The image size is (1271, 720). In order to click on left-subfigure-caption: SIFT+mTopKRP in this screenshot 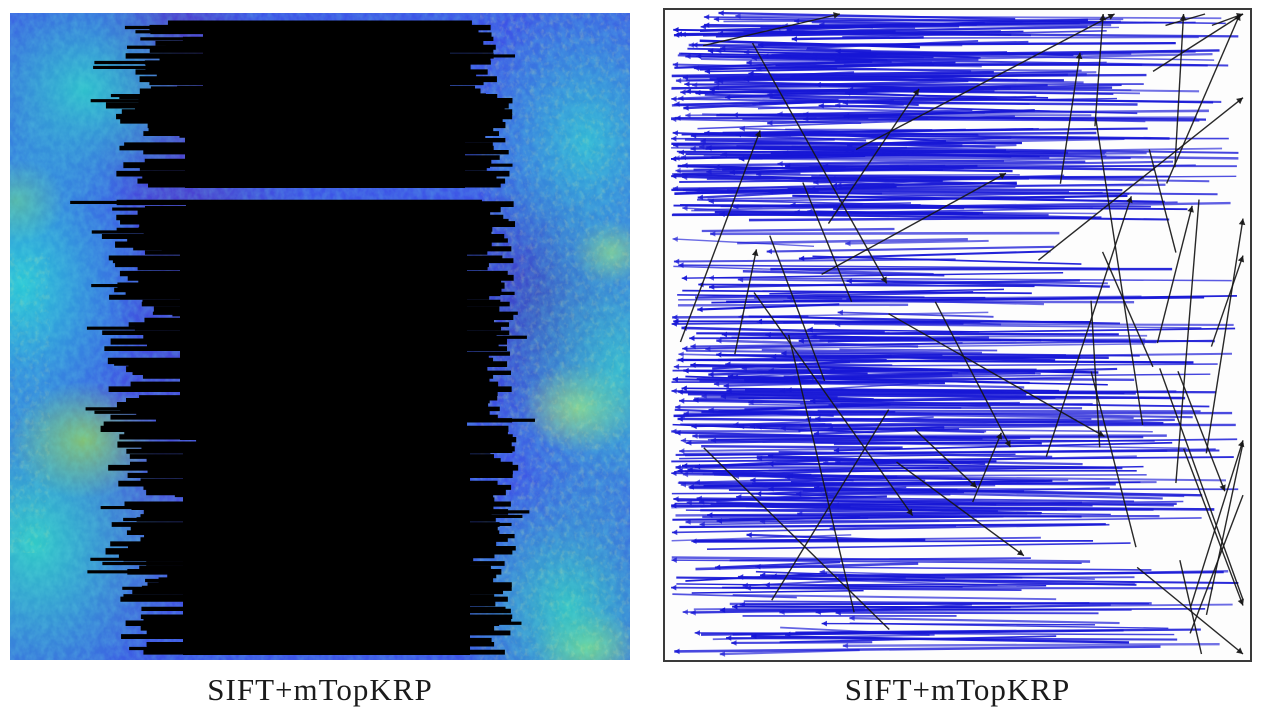, I will do `click(320, 689)`.